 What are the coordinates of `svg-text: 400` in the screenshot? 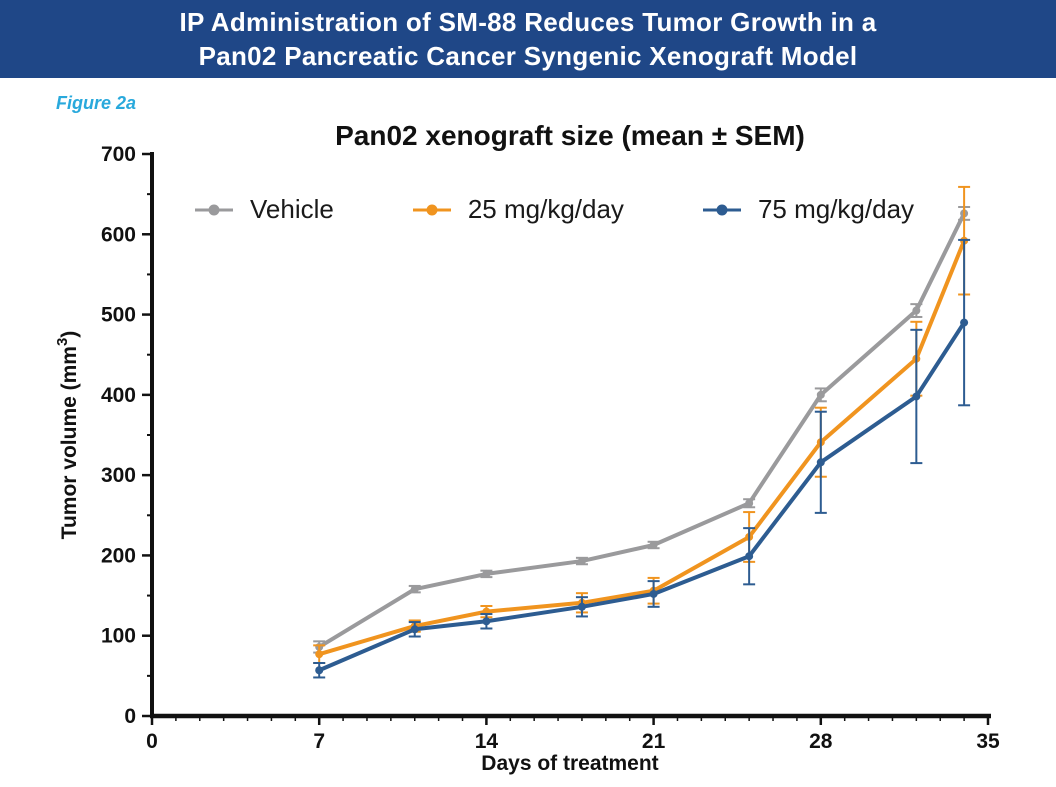 It's located at (118, 395).